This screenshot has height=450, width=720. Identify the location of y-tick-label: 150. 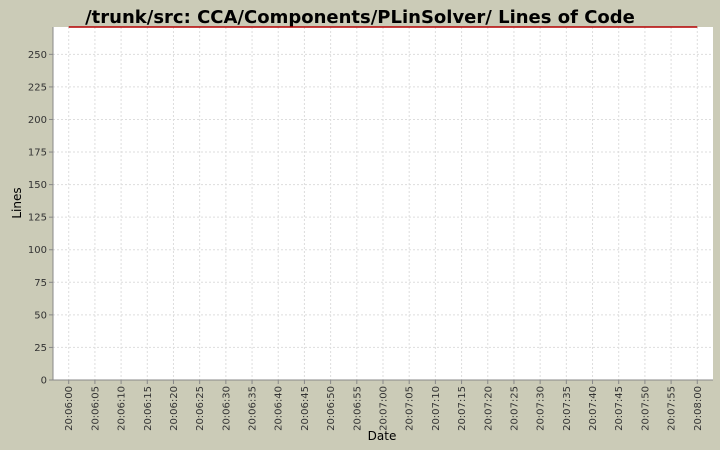
(37, 185).